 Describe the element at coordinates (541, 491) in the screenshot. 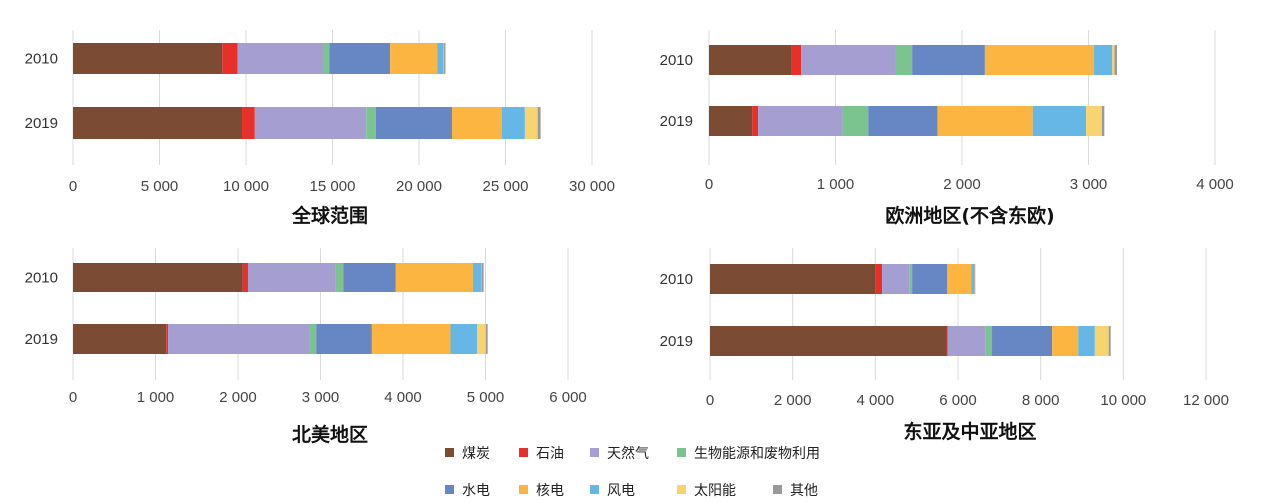

I see `legend-item-nuclear: 核电` at that location.